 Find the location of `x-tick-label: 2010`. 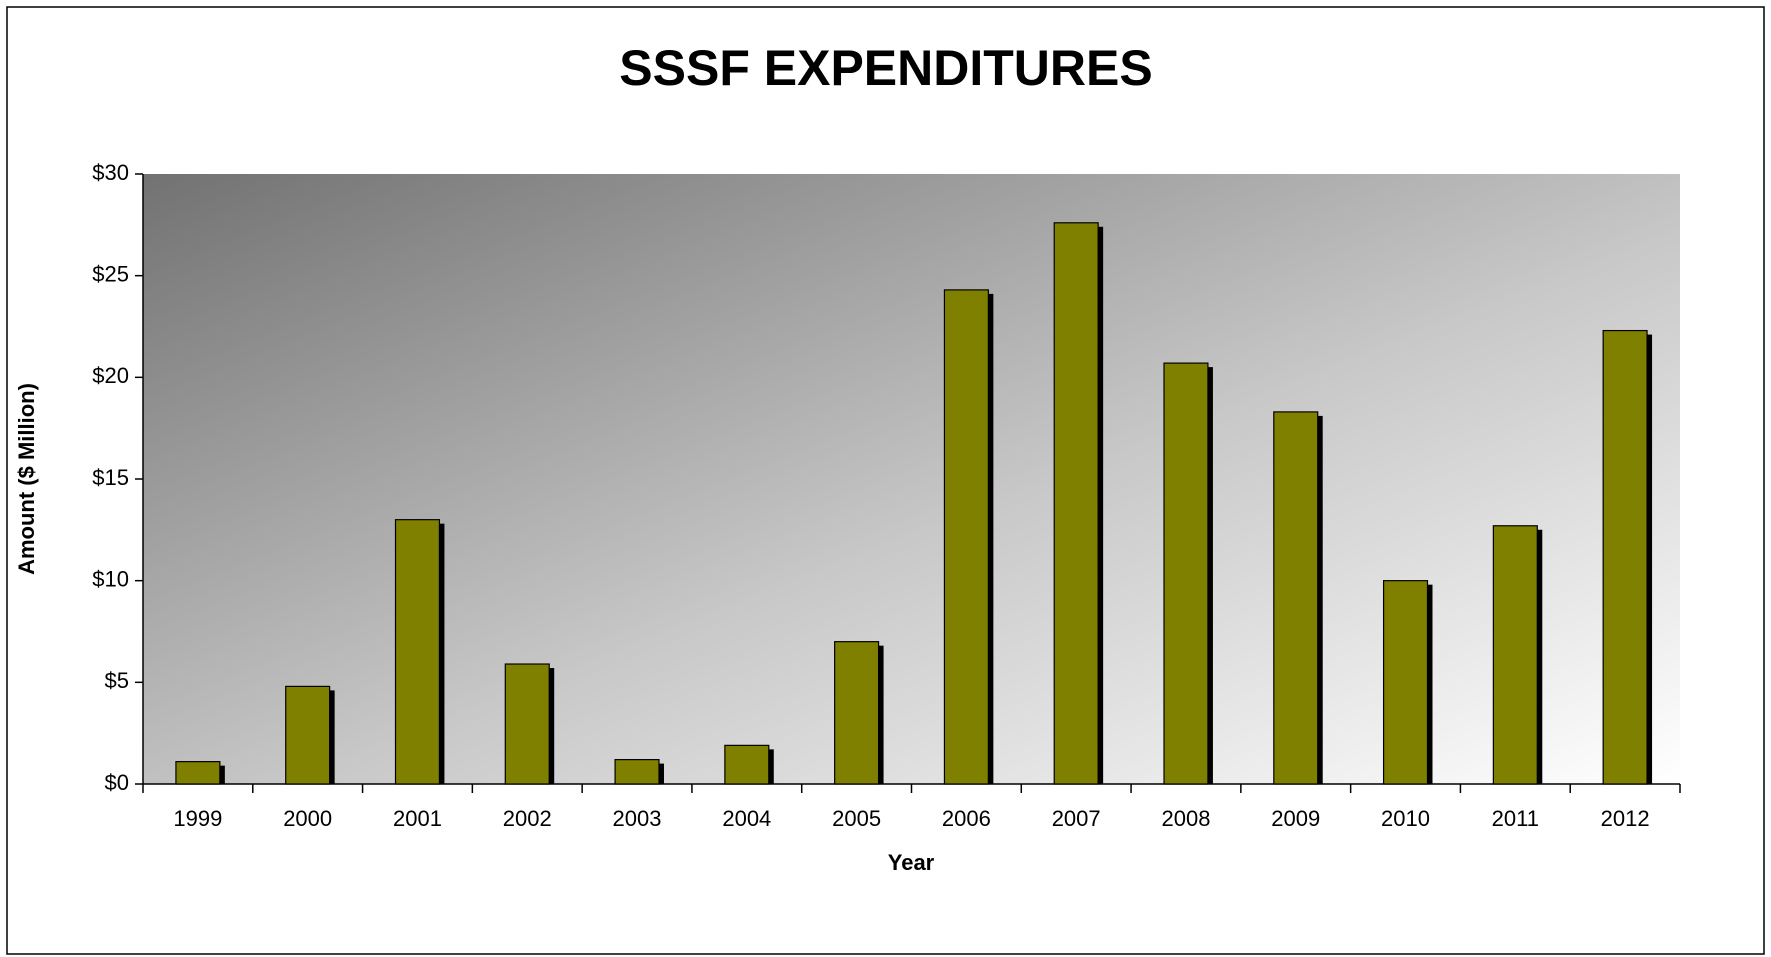

x-tick-label: 2010 is located at coordinates (1405, 818).